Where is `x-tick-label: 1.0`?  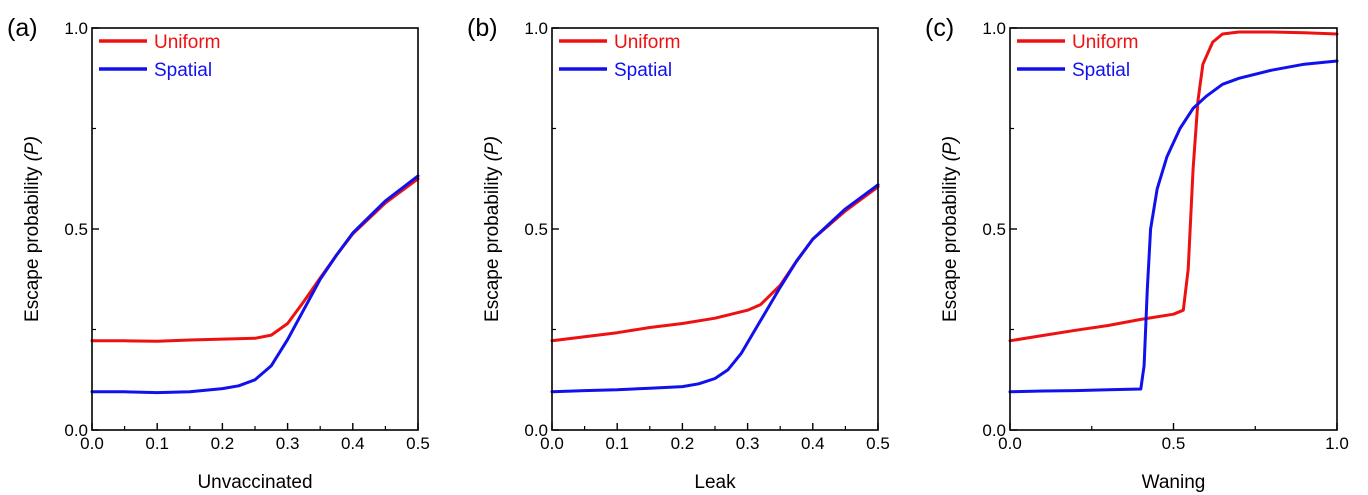 x-tick-label: 1.0 is located at coordinates (1337, 443).